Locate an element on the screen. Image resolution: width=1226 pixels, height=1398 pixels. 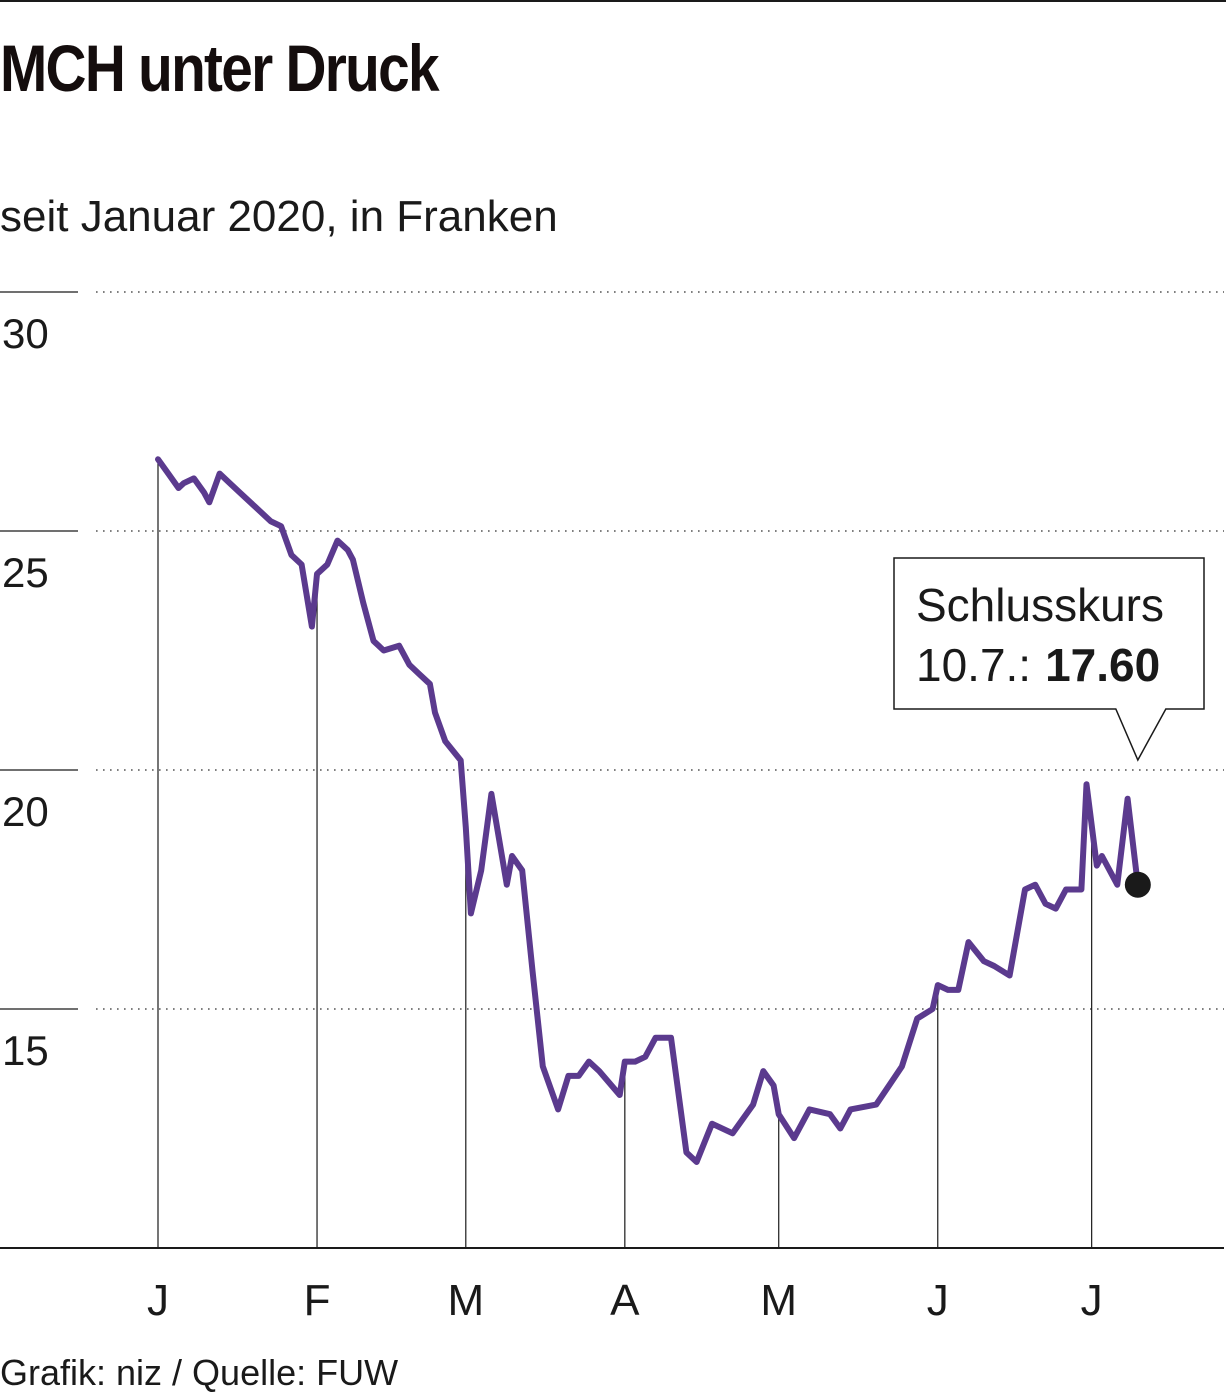
y-tick-label: 25 is located at coordinates (25, 572).